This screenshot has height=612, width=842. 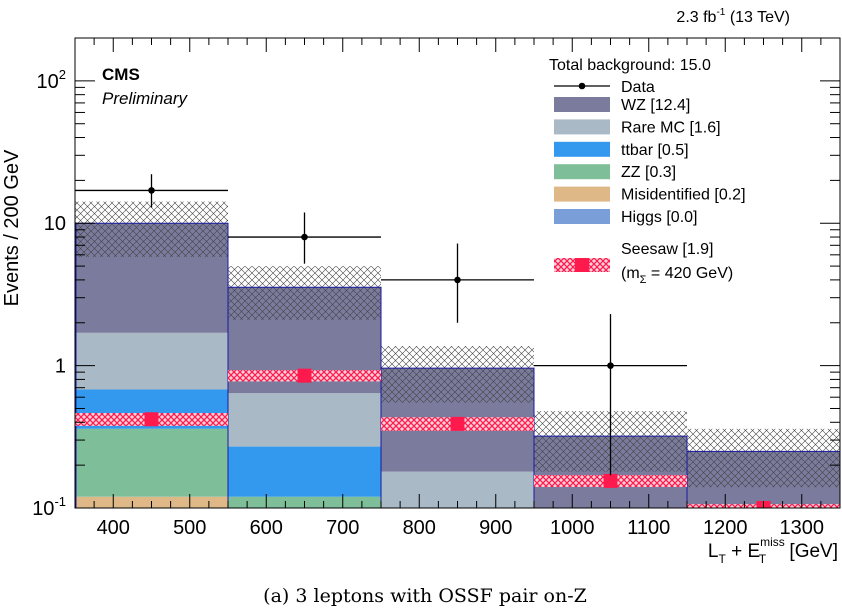 I want to click on legend-data-label: Data, so click(x=638, y=87).